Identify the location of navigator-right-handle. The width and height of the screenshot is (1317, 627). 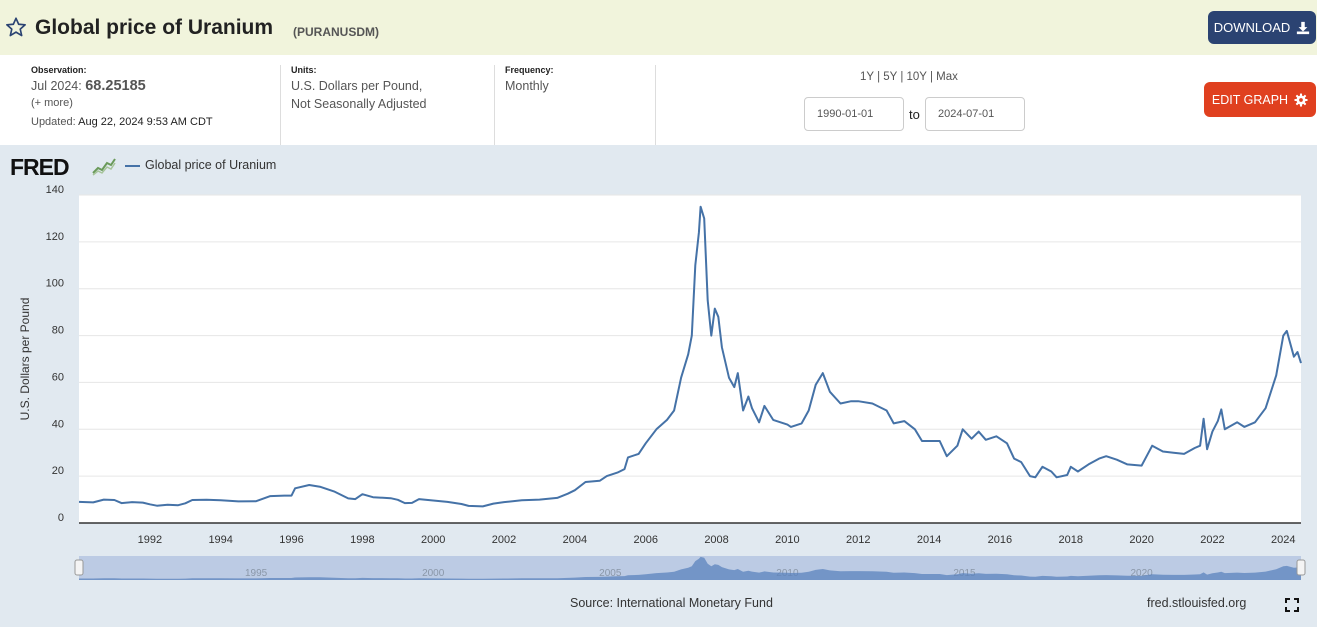
(1301, 567).